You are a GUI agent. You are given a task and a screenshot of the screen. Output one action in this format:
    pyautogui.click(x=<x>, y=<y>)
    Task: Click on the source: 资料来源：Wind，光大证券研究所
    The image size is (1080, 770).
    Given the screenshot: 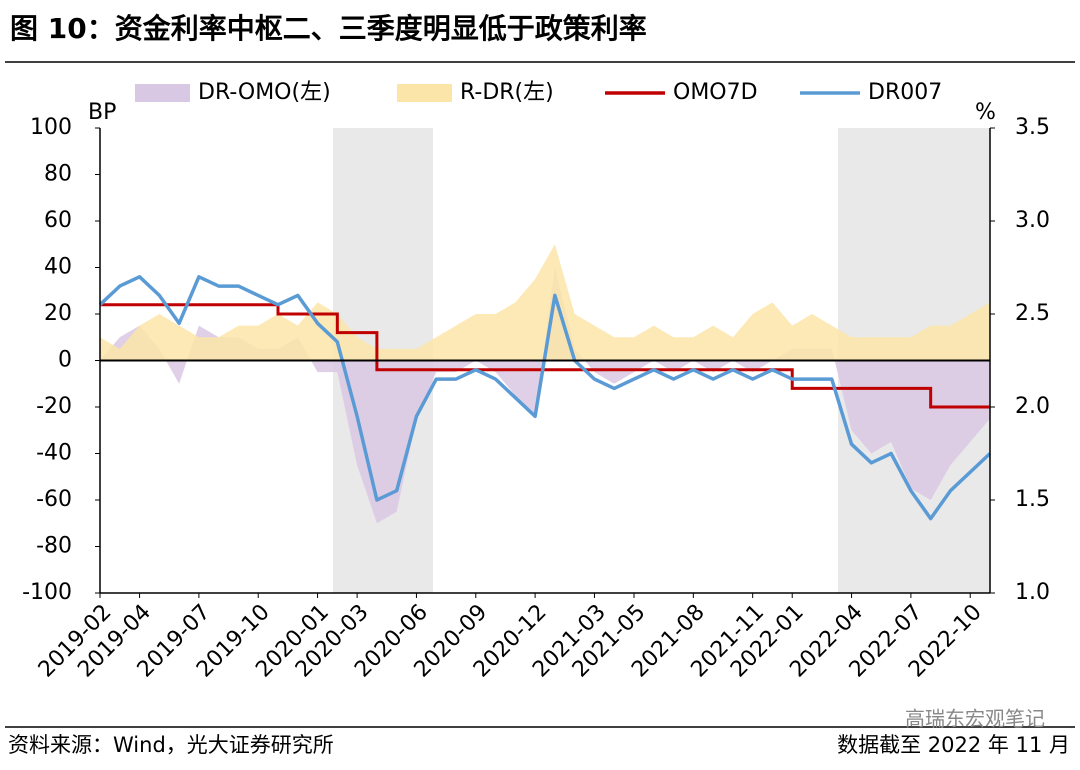 What is the action you would take?
    pyautogui.click(x=171, y=745)
    